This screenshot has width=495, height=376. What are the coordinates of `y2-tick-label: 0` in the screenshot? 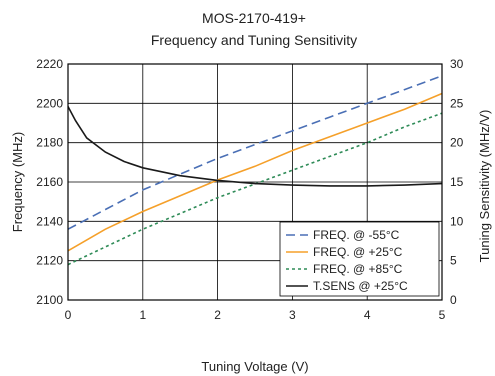 It's located at (453, 300).